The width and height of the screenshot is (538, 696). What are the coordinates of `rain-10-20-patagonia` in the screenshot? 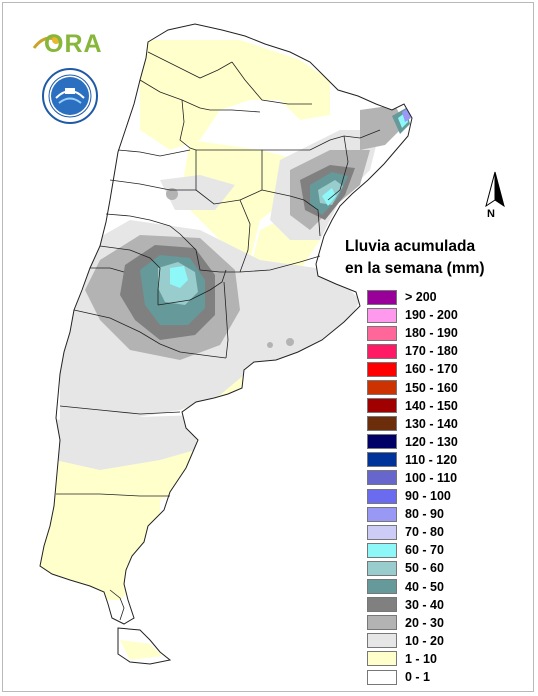 It's located at (125, 442).